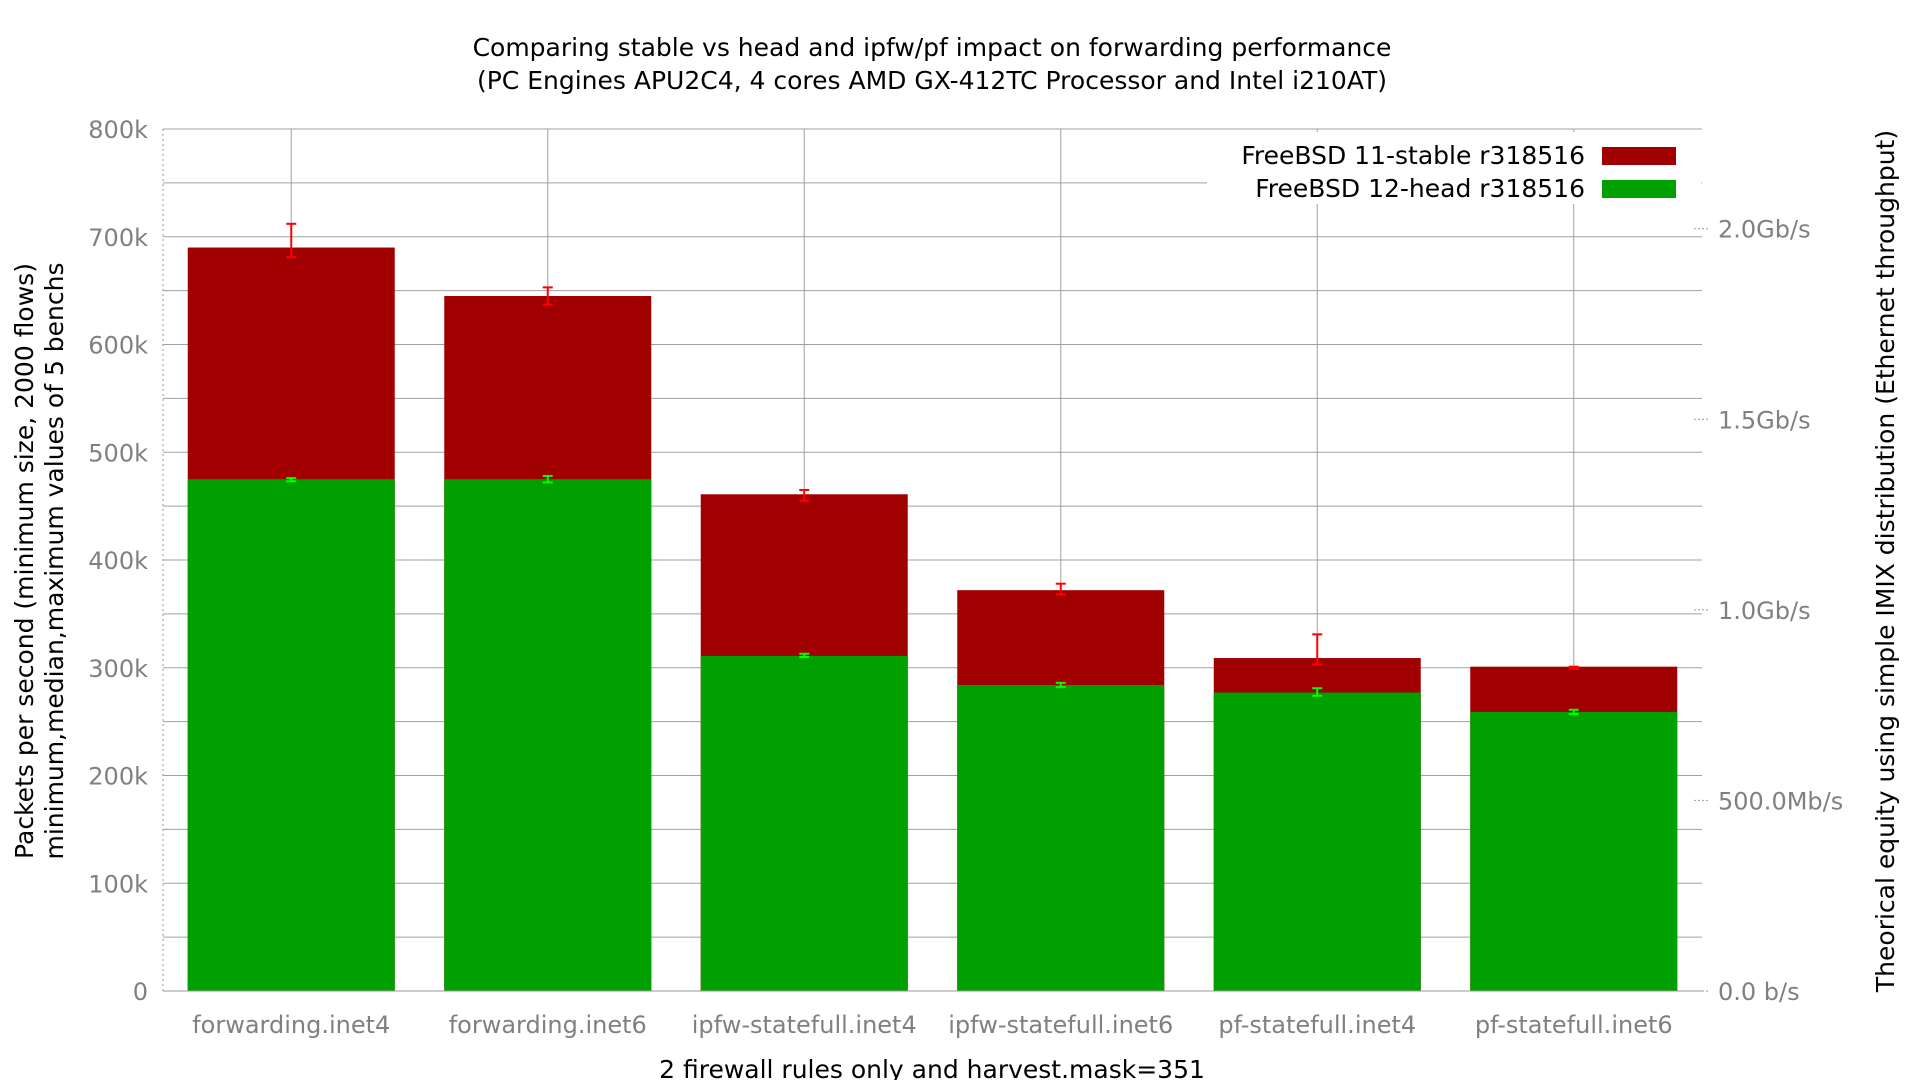 This screenshot has width=1920, height=1084. I want to click on y2-tick-label: 500.0Mb/s, so click(1780, 801).